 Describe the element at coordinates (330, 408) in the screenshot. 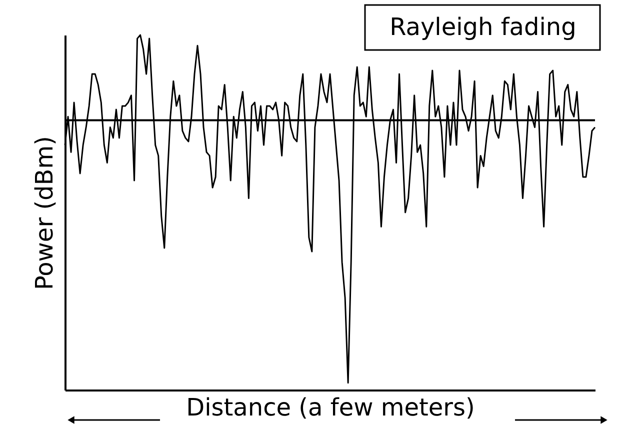

I see `x-axis-title: Distance (a few meters)` at that location.